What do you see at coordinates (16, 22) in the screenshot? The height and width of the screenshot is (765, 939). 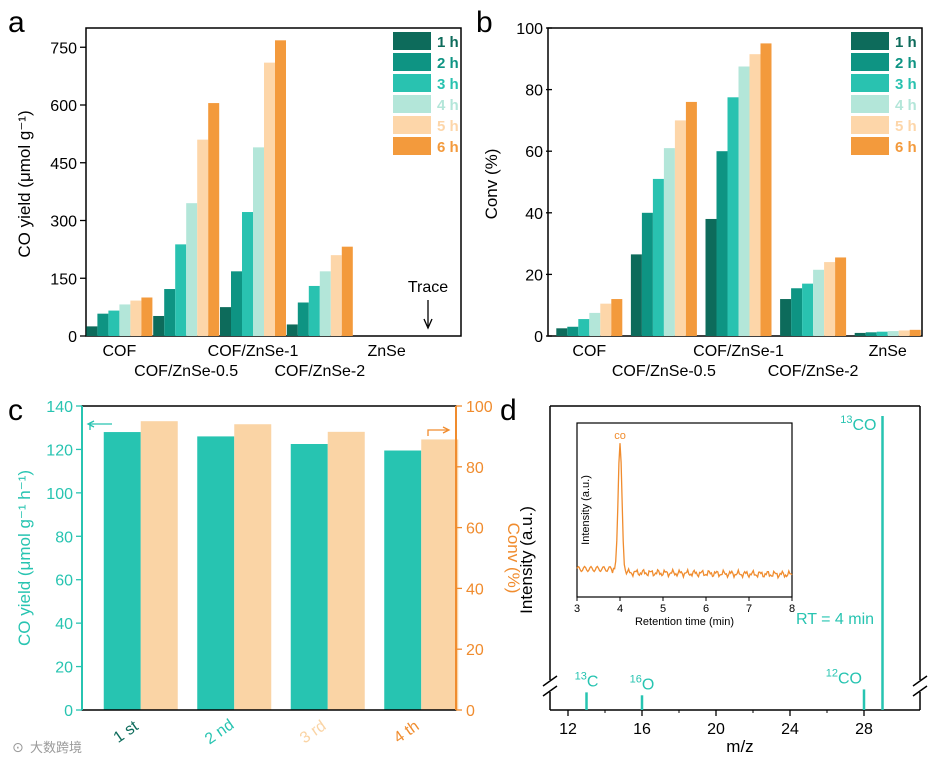 I see `panel-letter-a: a` at bounding box center [16, 22].